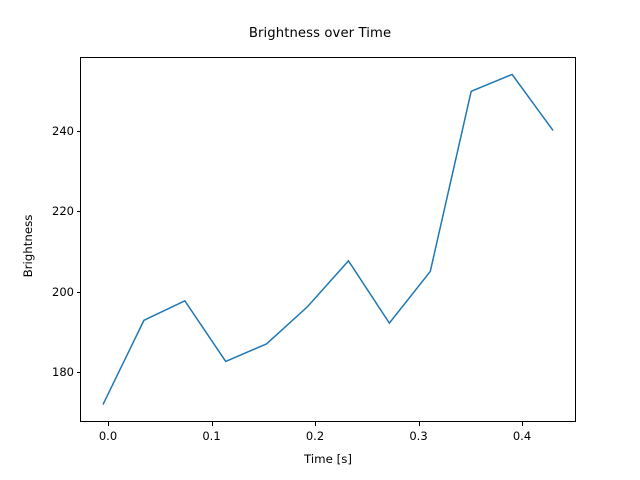 The width and height of the screenshot is (640, 480). I want to click on xtick-label-0.2: 0.2, so click(315, 436).